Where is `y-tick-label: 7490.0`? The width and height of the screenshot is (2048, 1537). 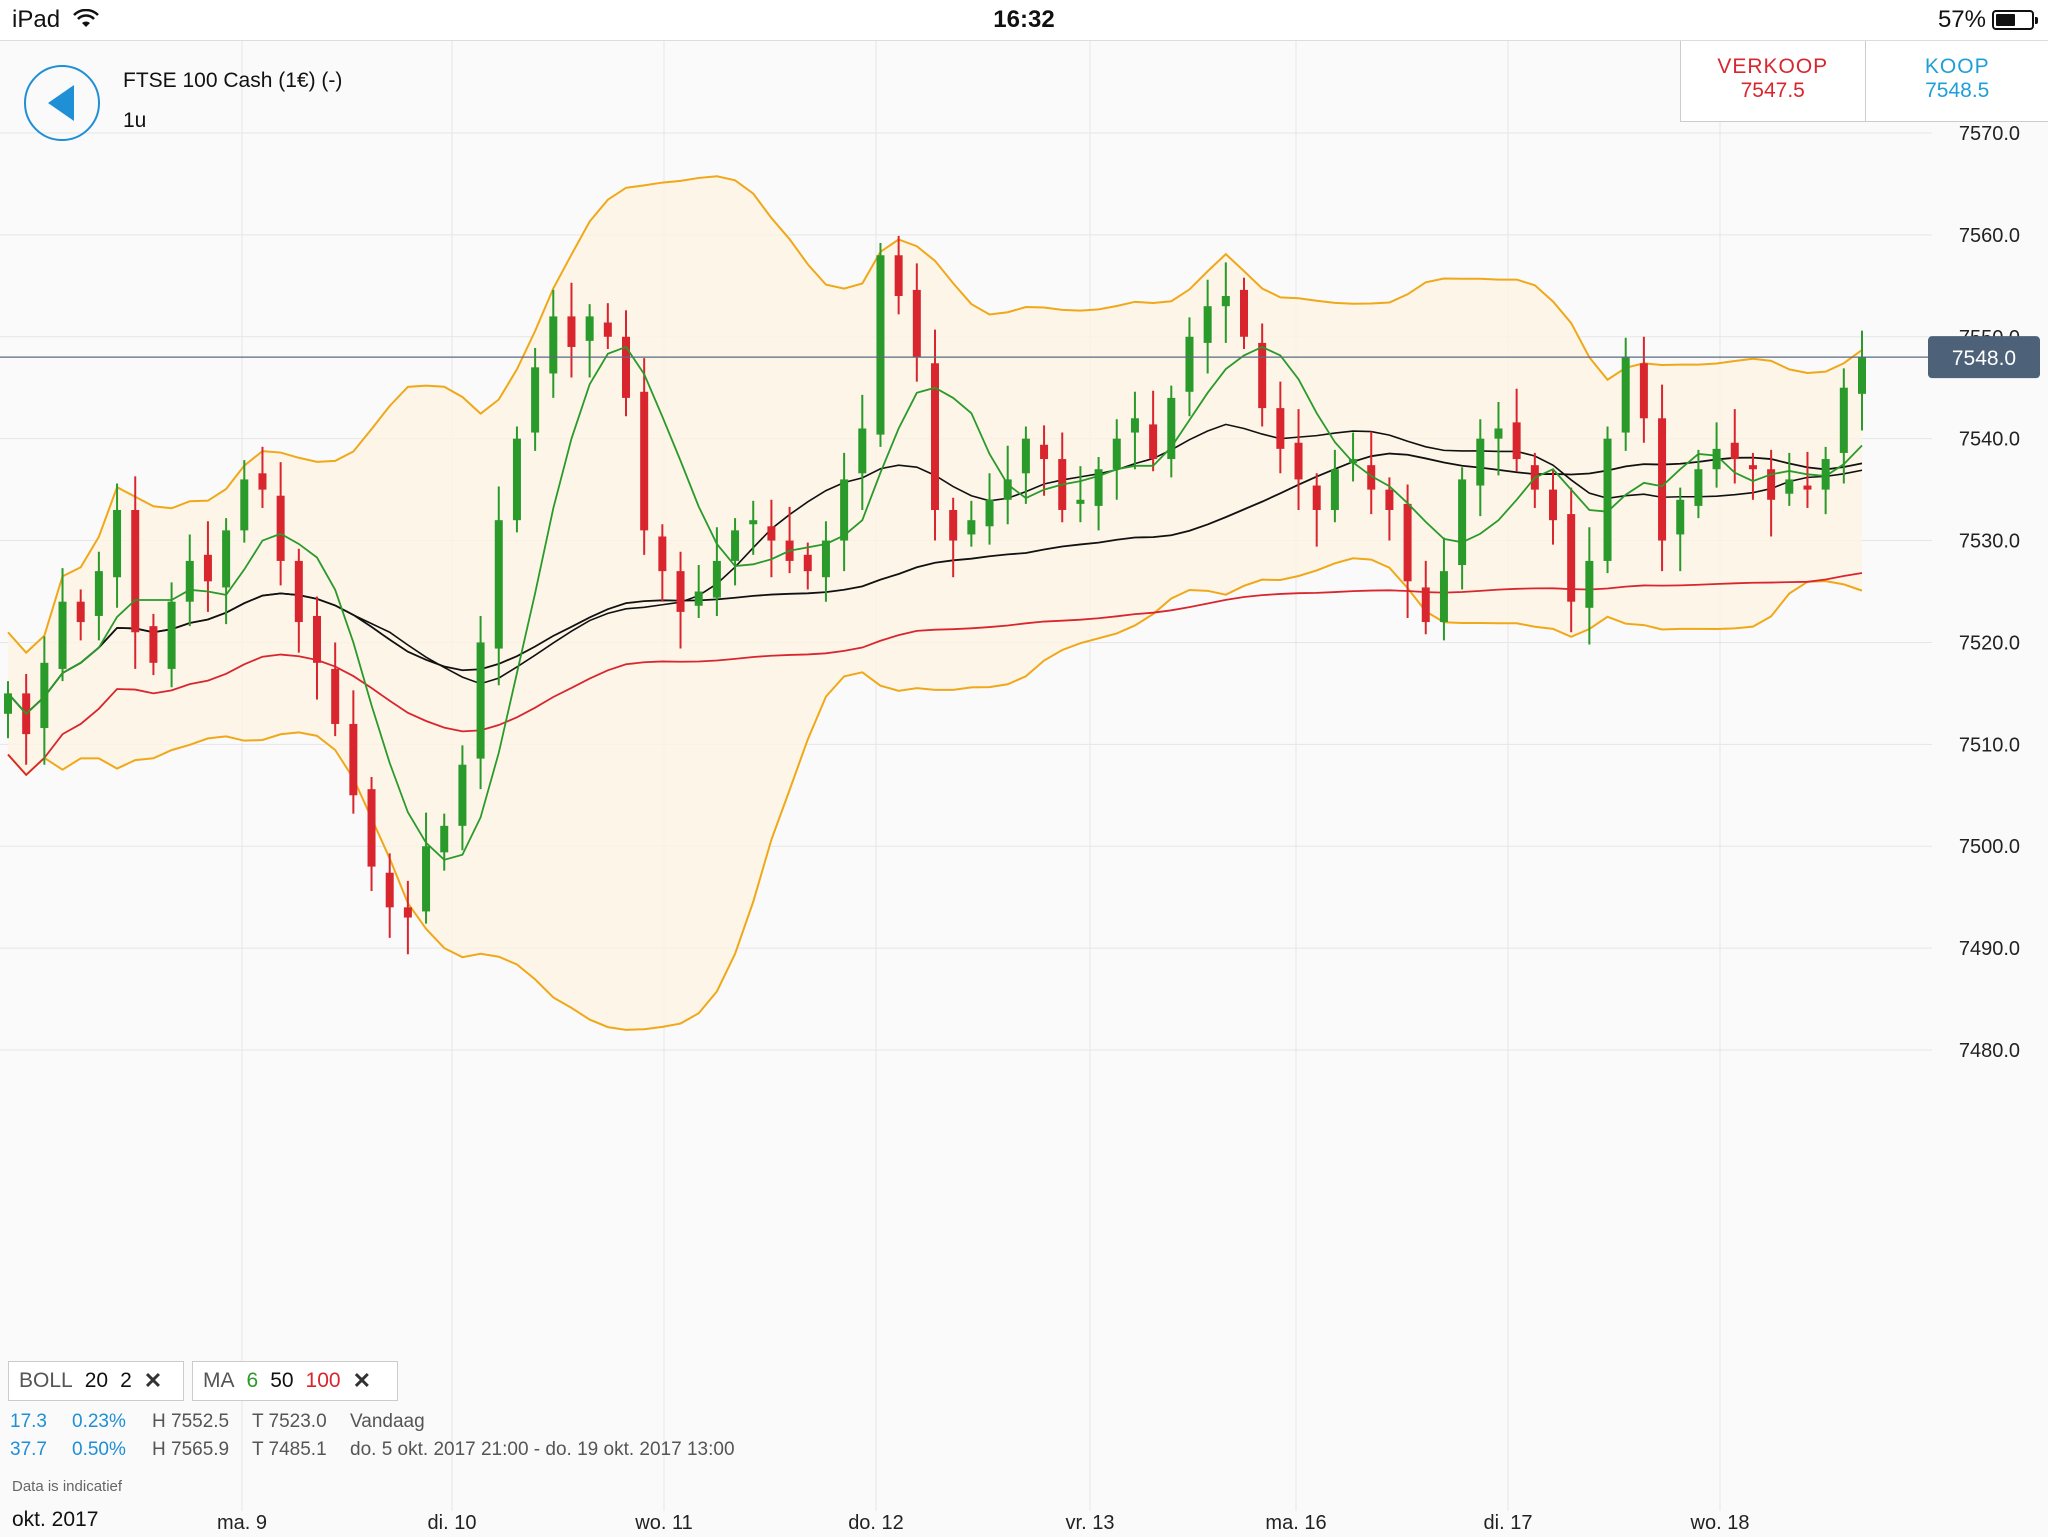 y-tick-label: 7490.0 is located at coordinates (1989, 949).